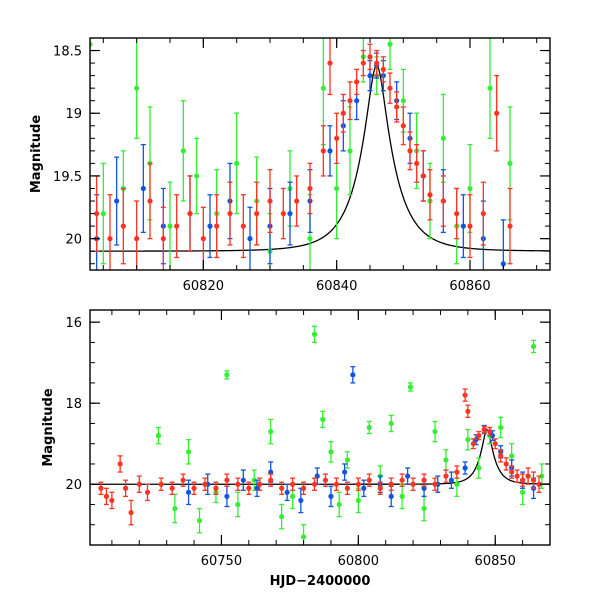 The width and height of the screenshot is (600, 600). What do you see at coordinates (203, 286) in the screenshot?
I see `x-tick-label: 60820` at bounding box center [203, 286].